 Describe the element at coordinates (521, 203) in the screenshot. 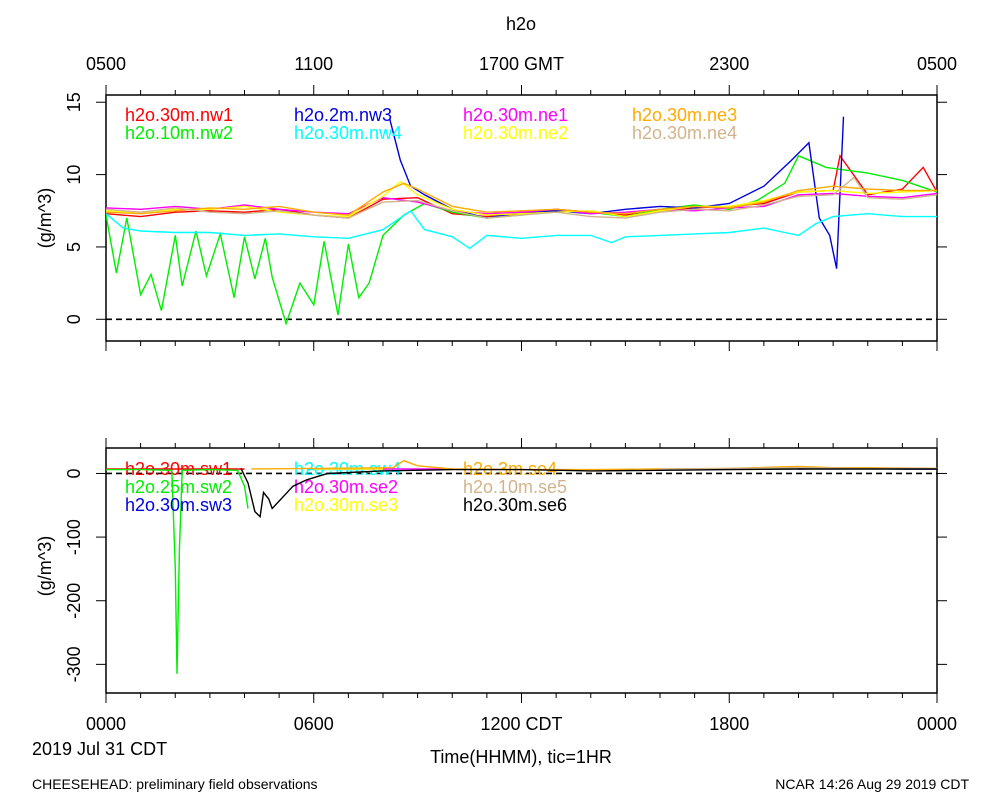

I see `series-line-h2o.30m.ne1` at that location.